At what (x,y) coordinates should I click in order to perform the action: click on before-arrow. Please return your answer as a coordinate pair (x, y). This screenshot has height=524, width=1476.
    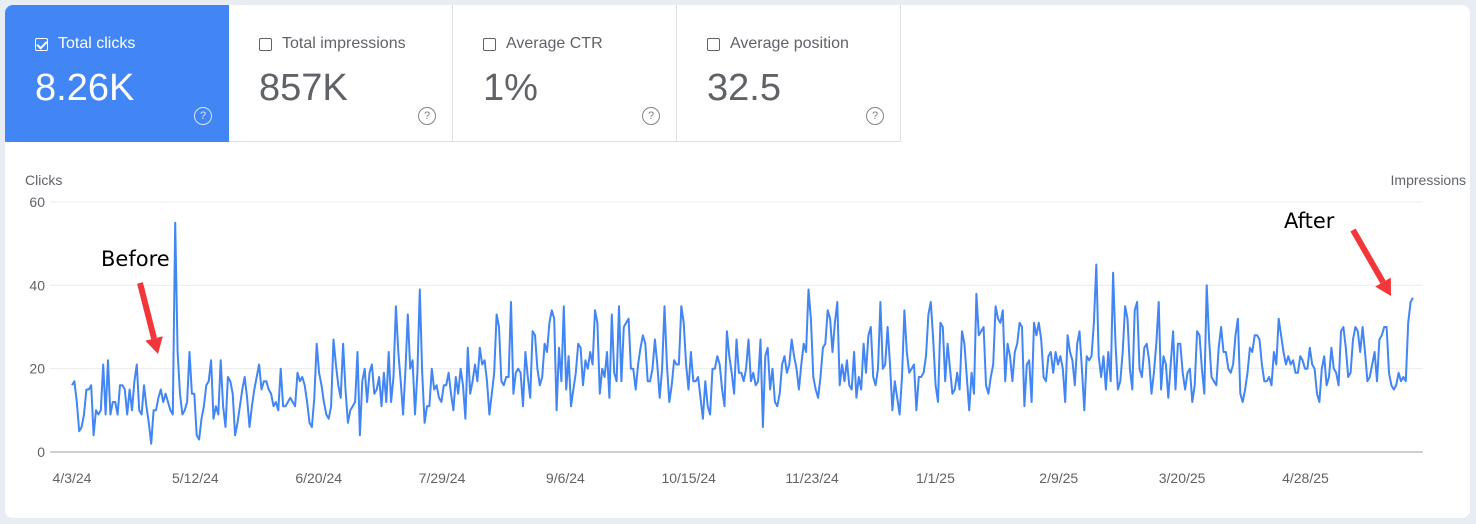
    Looking at the image, I should click on (150, 318).